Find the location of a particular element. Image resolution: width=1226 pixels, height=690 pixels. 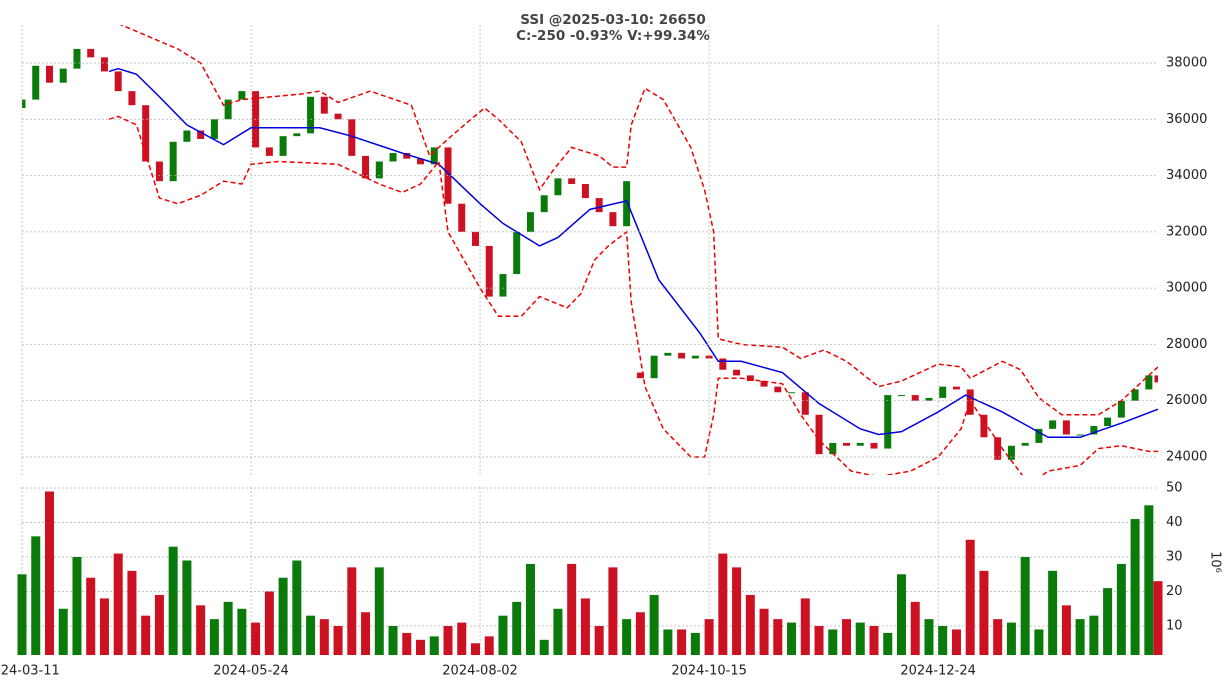

volume-axis-label: 10⁶ is located at coordinates (1215, 562).